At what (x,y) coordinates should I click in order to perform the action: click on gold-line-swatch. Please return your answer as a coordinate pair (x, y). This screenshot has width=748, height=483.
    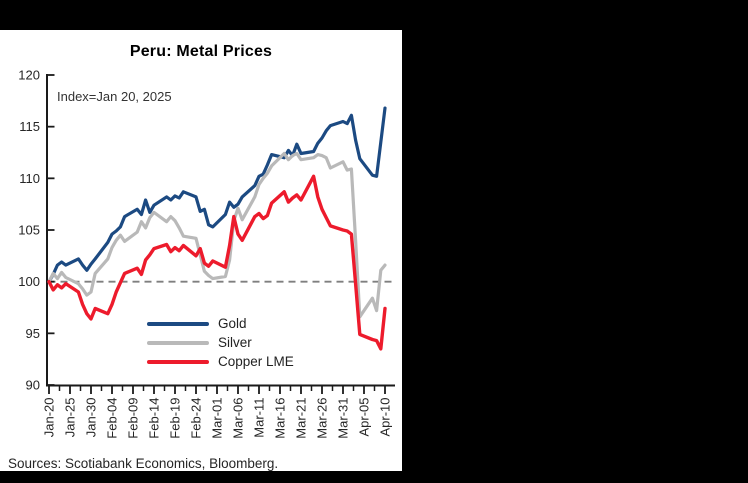
    Looking at the image, I should click on (178, 323).